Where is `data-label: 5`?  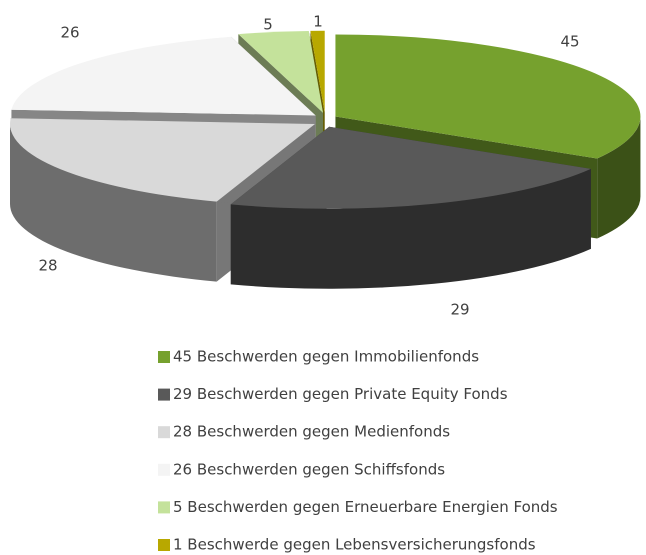
data-label: 5 is located at coordinates (268, 25).